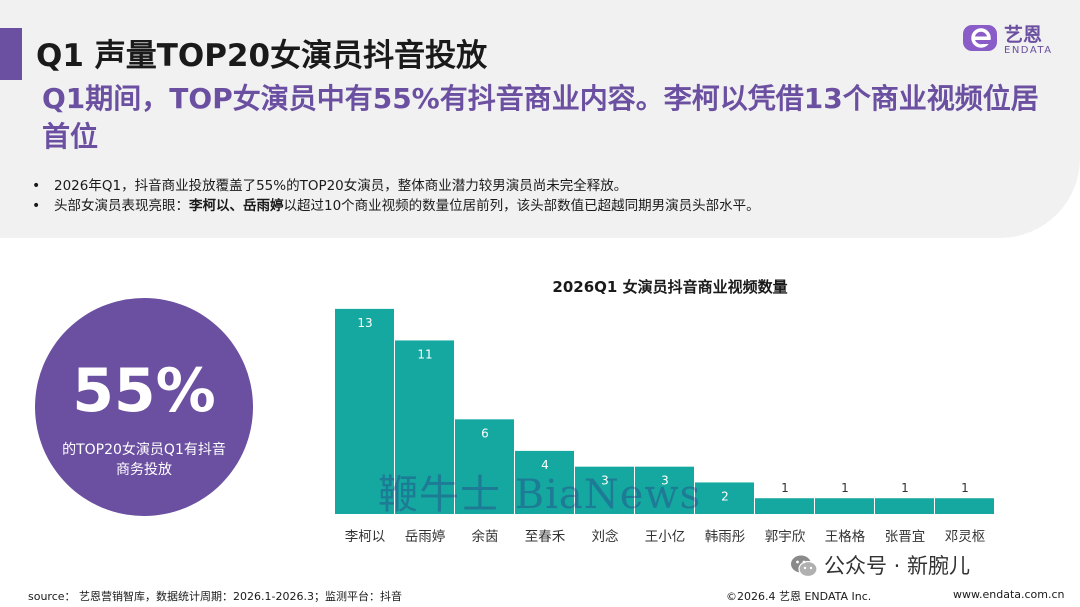 This screenshot has height=607, width=1080. What do you see at coordinates (144, 391) in the screenshot?
I see `stat-value: 55%` at bounding box center [144, 391].